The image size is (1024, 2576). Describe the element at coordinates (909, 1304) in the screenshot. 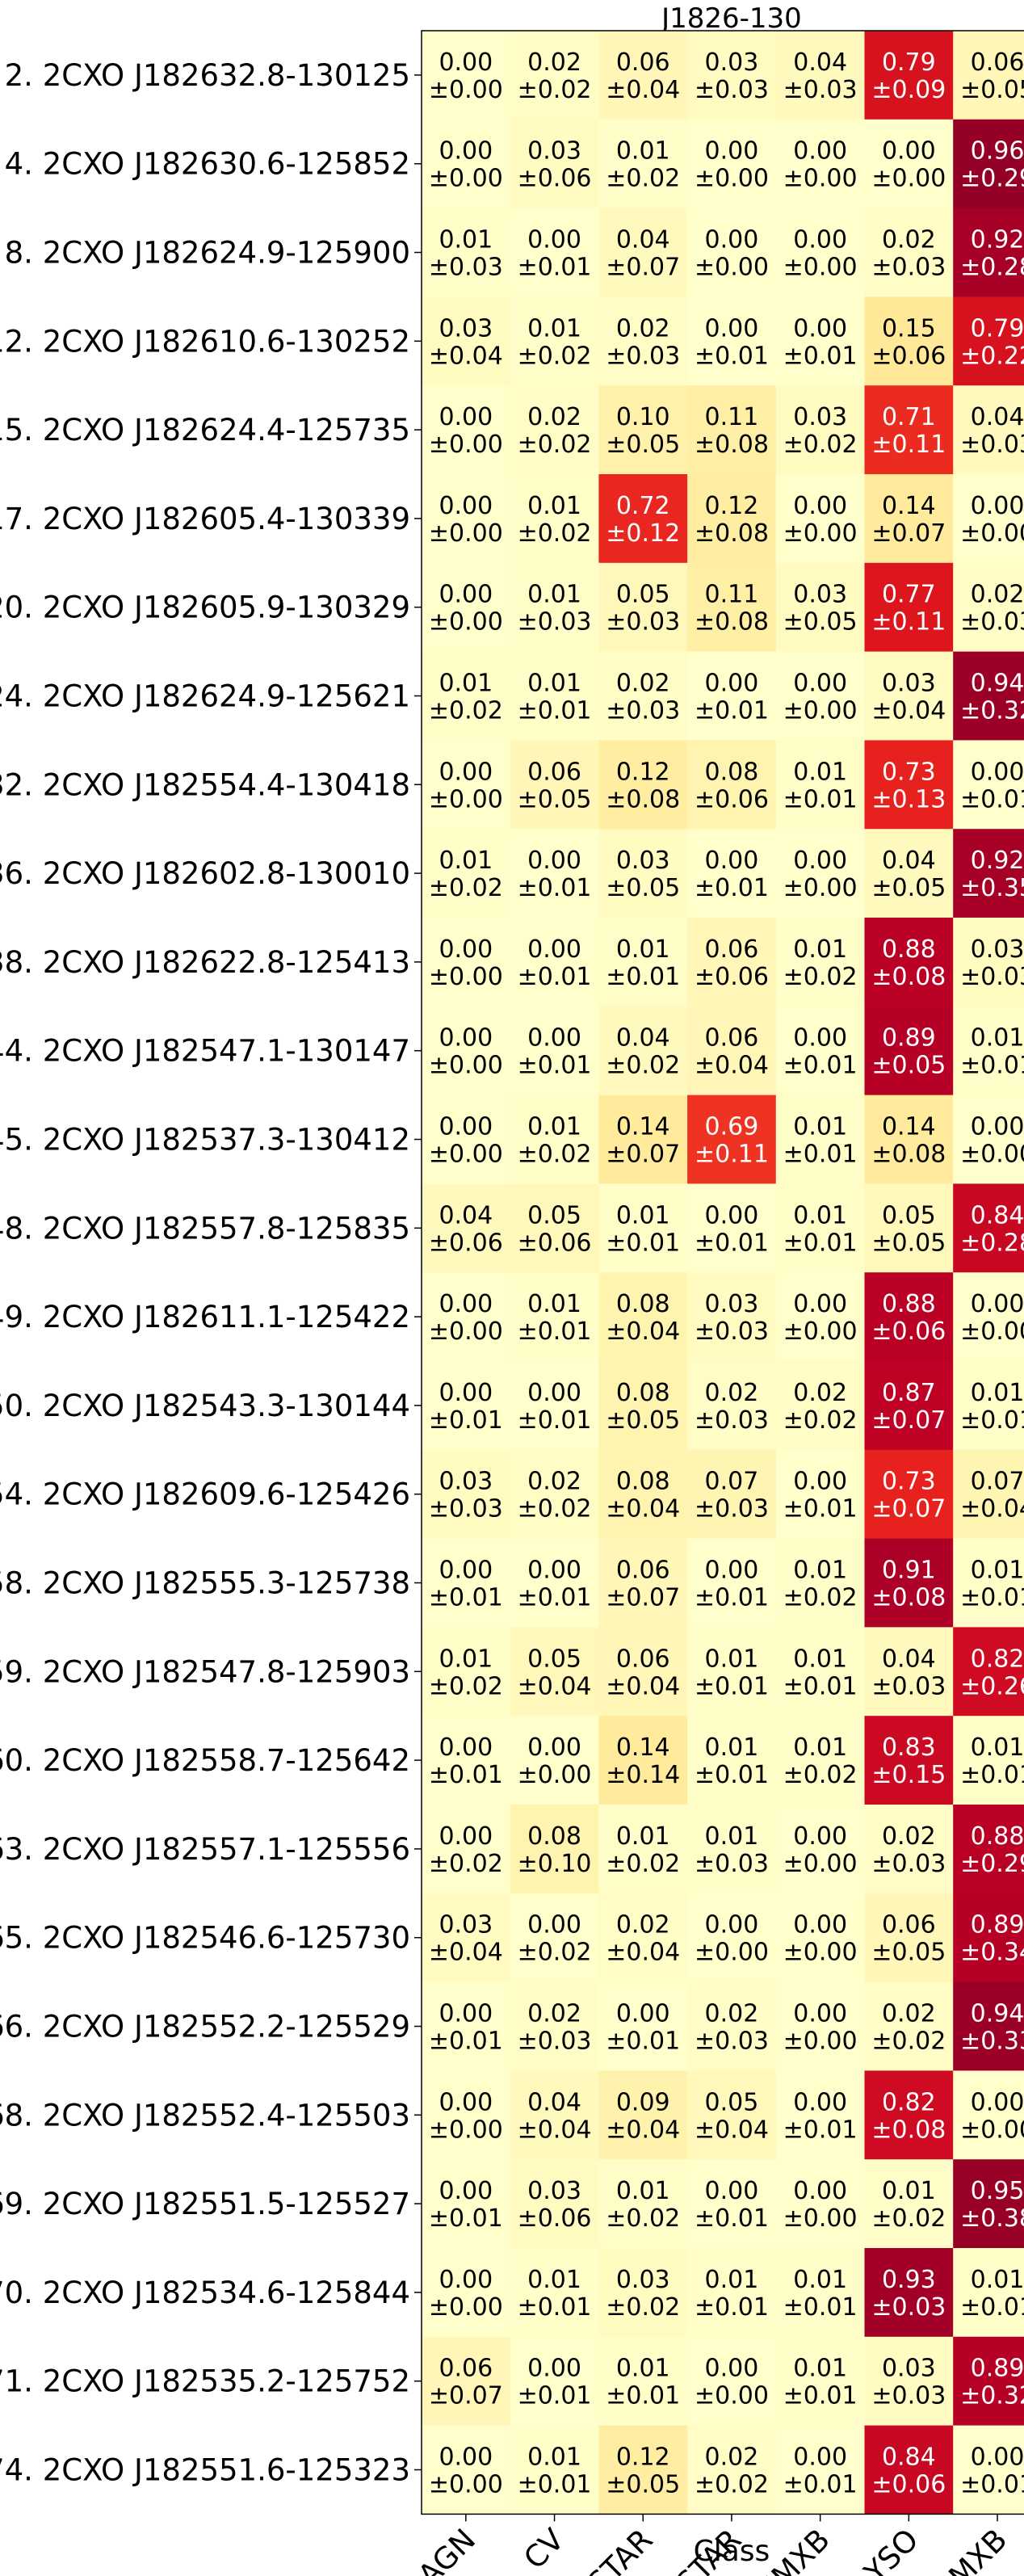

I see `cell-value-label: 0.88` at that location.